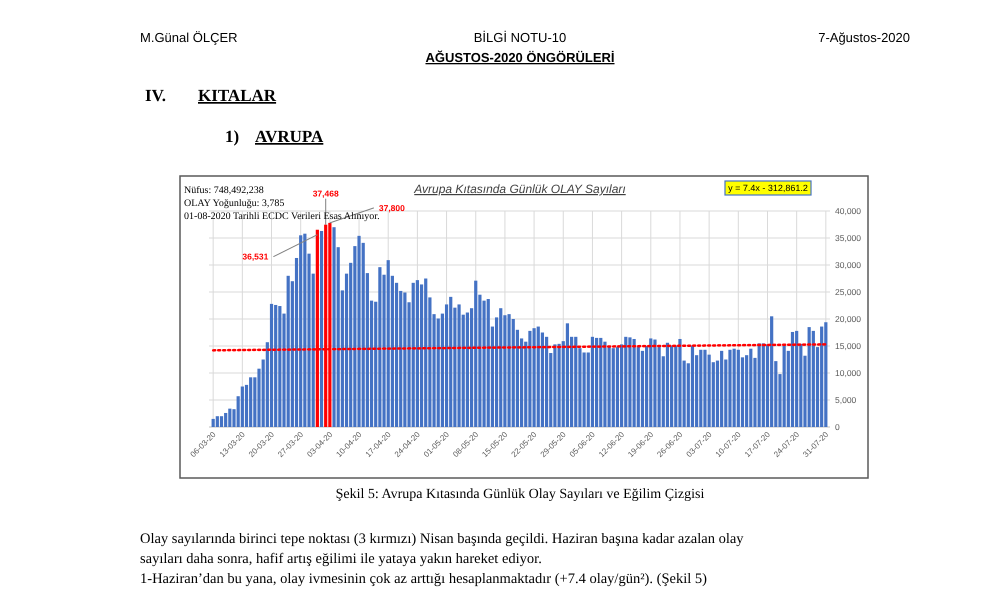  I want to click on annotation: 36,531, so click(255, 257).